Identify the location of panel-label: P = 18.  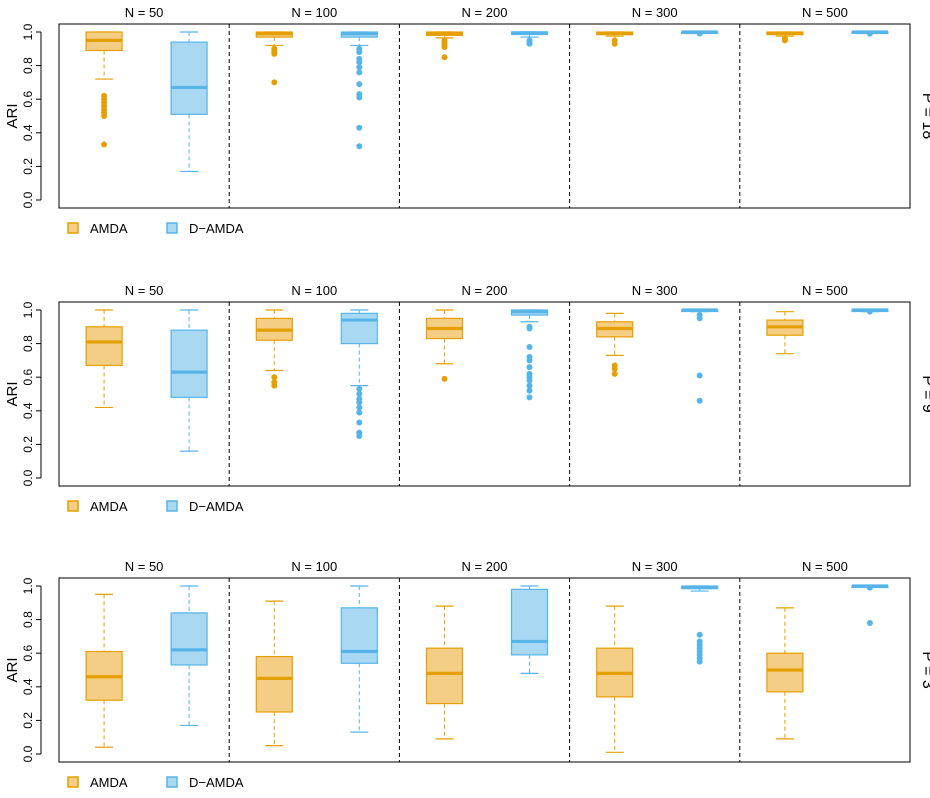
(924, 116).